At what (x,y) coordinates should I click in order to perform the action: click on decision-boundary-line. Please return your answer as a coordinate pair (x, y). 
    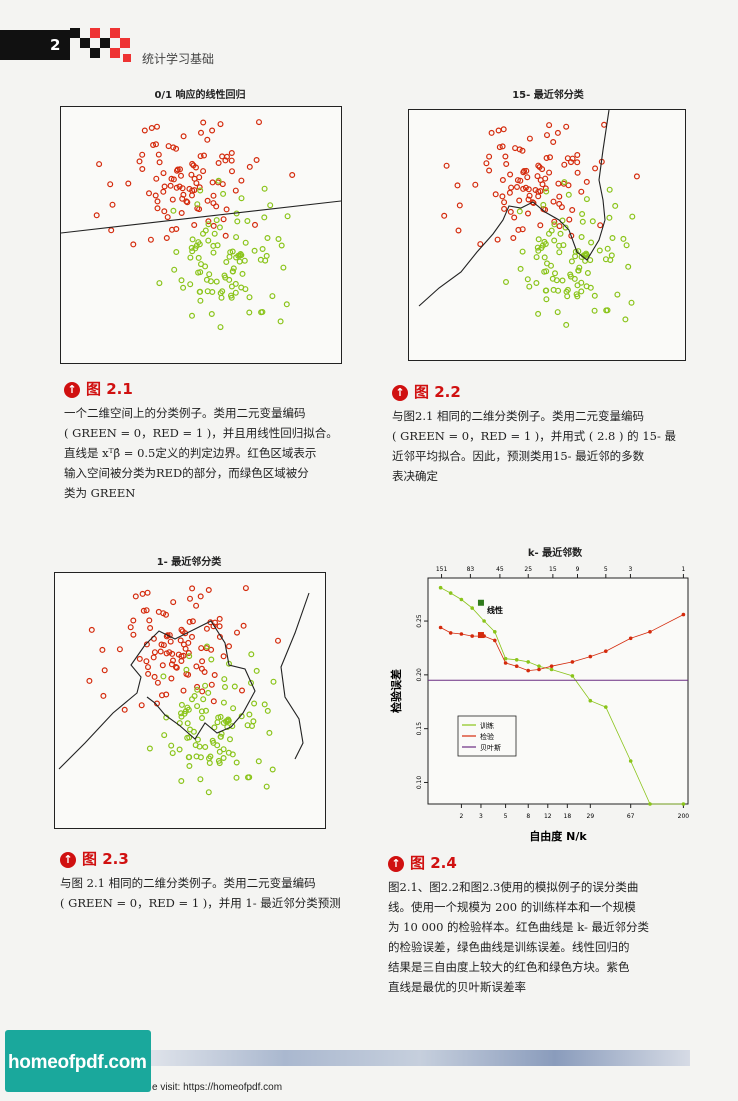
    Looking at the image, I should click on (201, 217).